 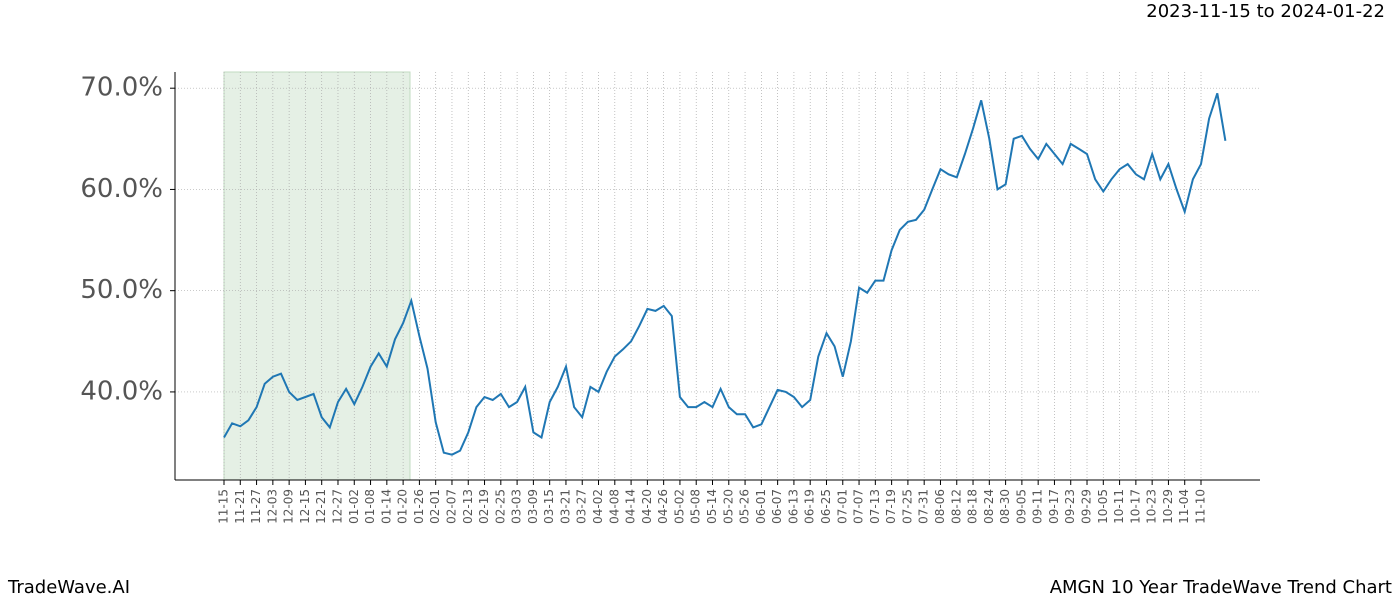 I want to click on x-tick-label: 01-02, so click(x=354, y=506).